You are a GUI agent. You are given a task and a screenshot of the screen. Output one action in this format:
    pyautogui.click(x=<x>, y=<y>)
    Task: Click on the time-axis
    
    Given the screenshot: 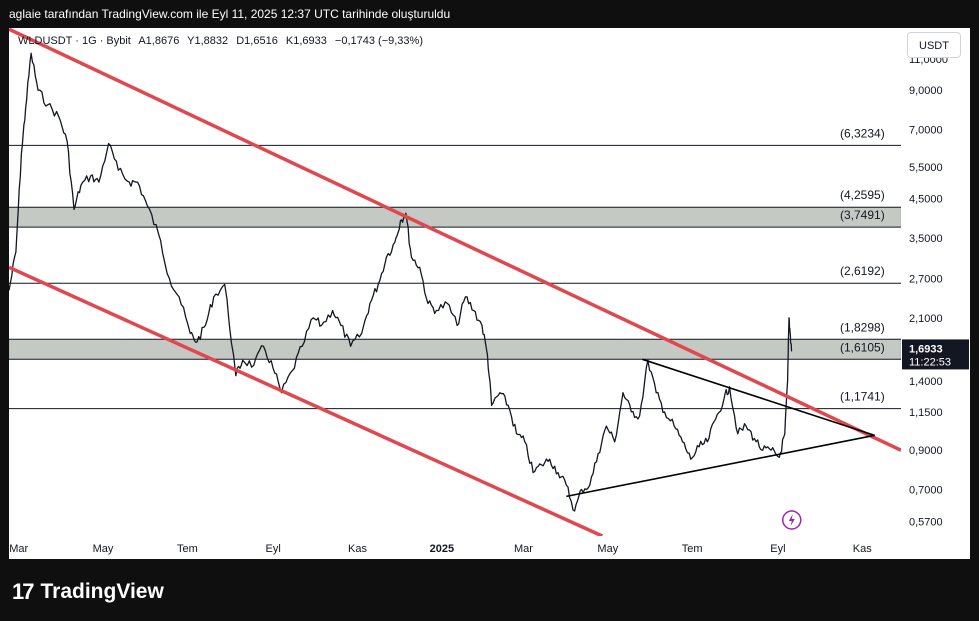 What is the action you would take?
    pyautogui.click(x=489, y=547)
    